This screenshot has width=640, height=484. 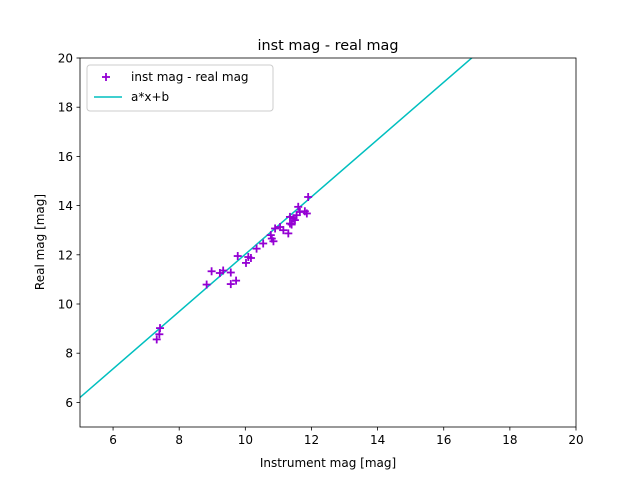 I want to click on y-tick-label: 18, so click(x=65, y=108).